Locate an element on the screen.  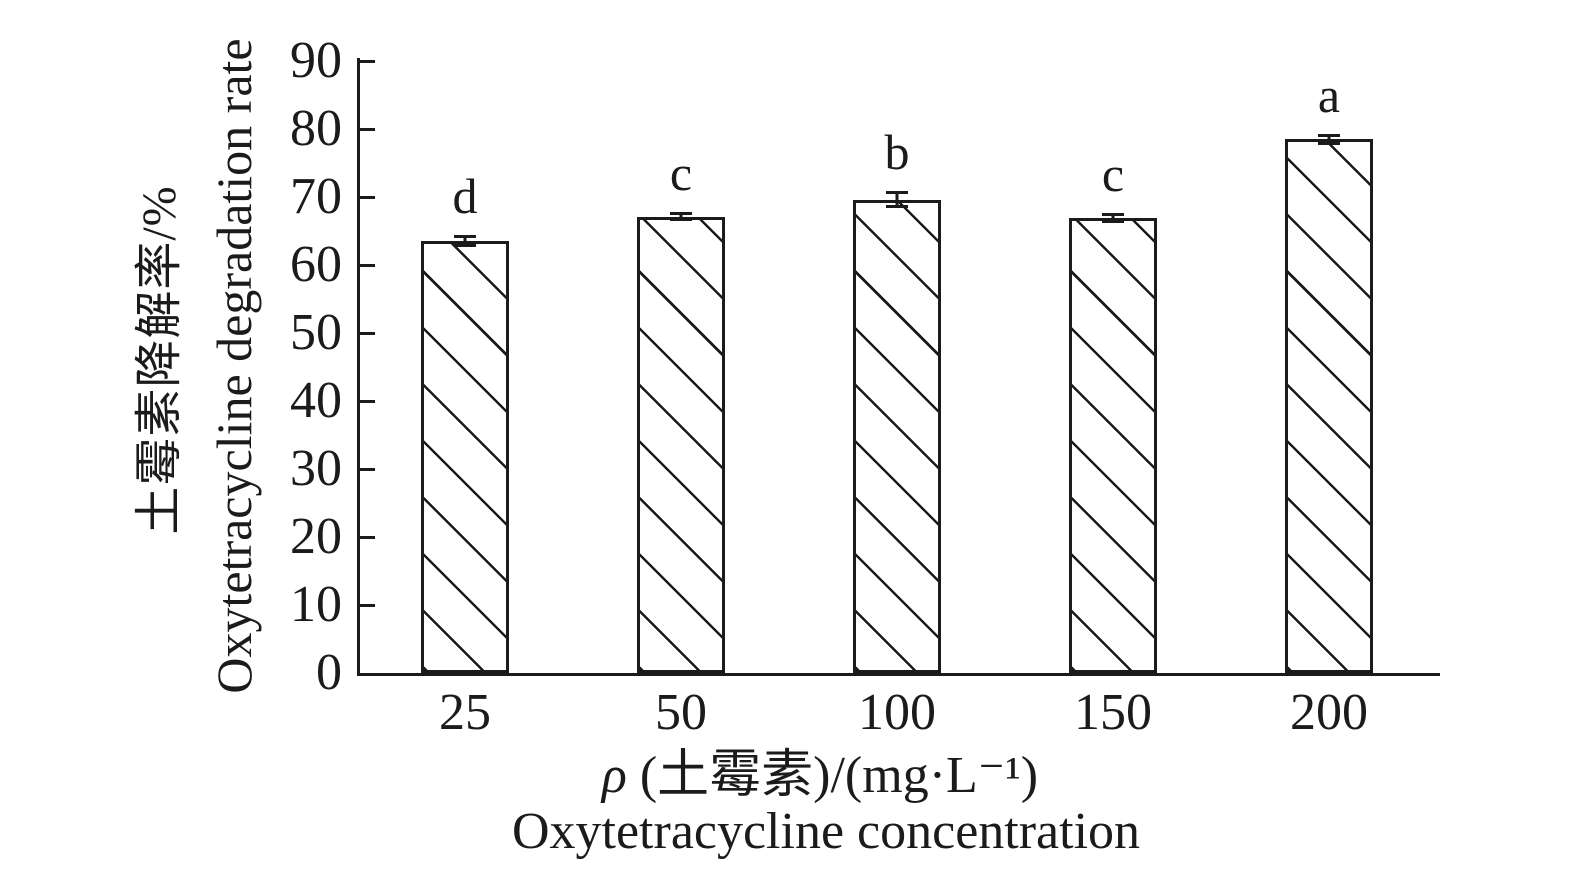
x-axis-title-formula-rest: (土霉素)/(mg·L⁻¹) is located at coordinates (832, 775).